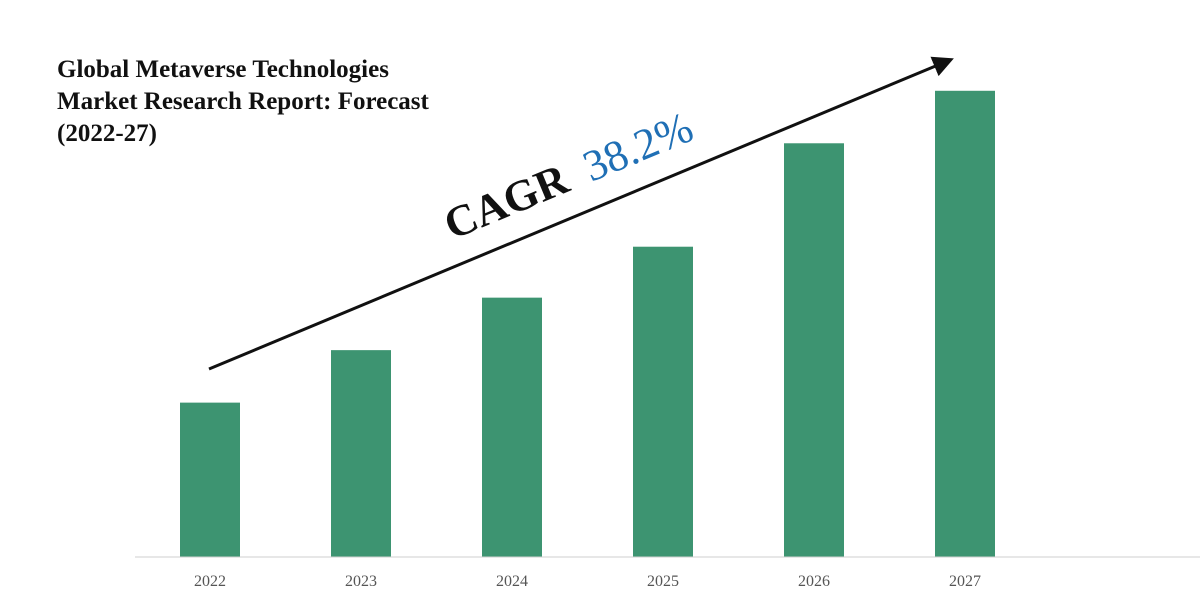 This screenshot has height=600, width=1200. I want to click on bar-2024, so click(512, 427).